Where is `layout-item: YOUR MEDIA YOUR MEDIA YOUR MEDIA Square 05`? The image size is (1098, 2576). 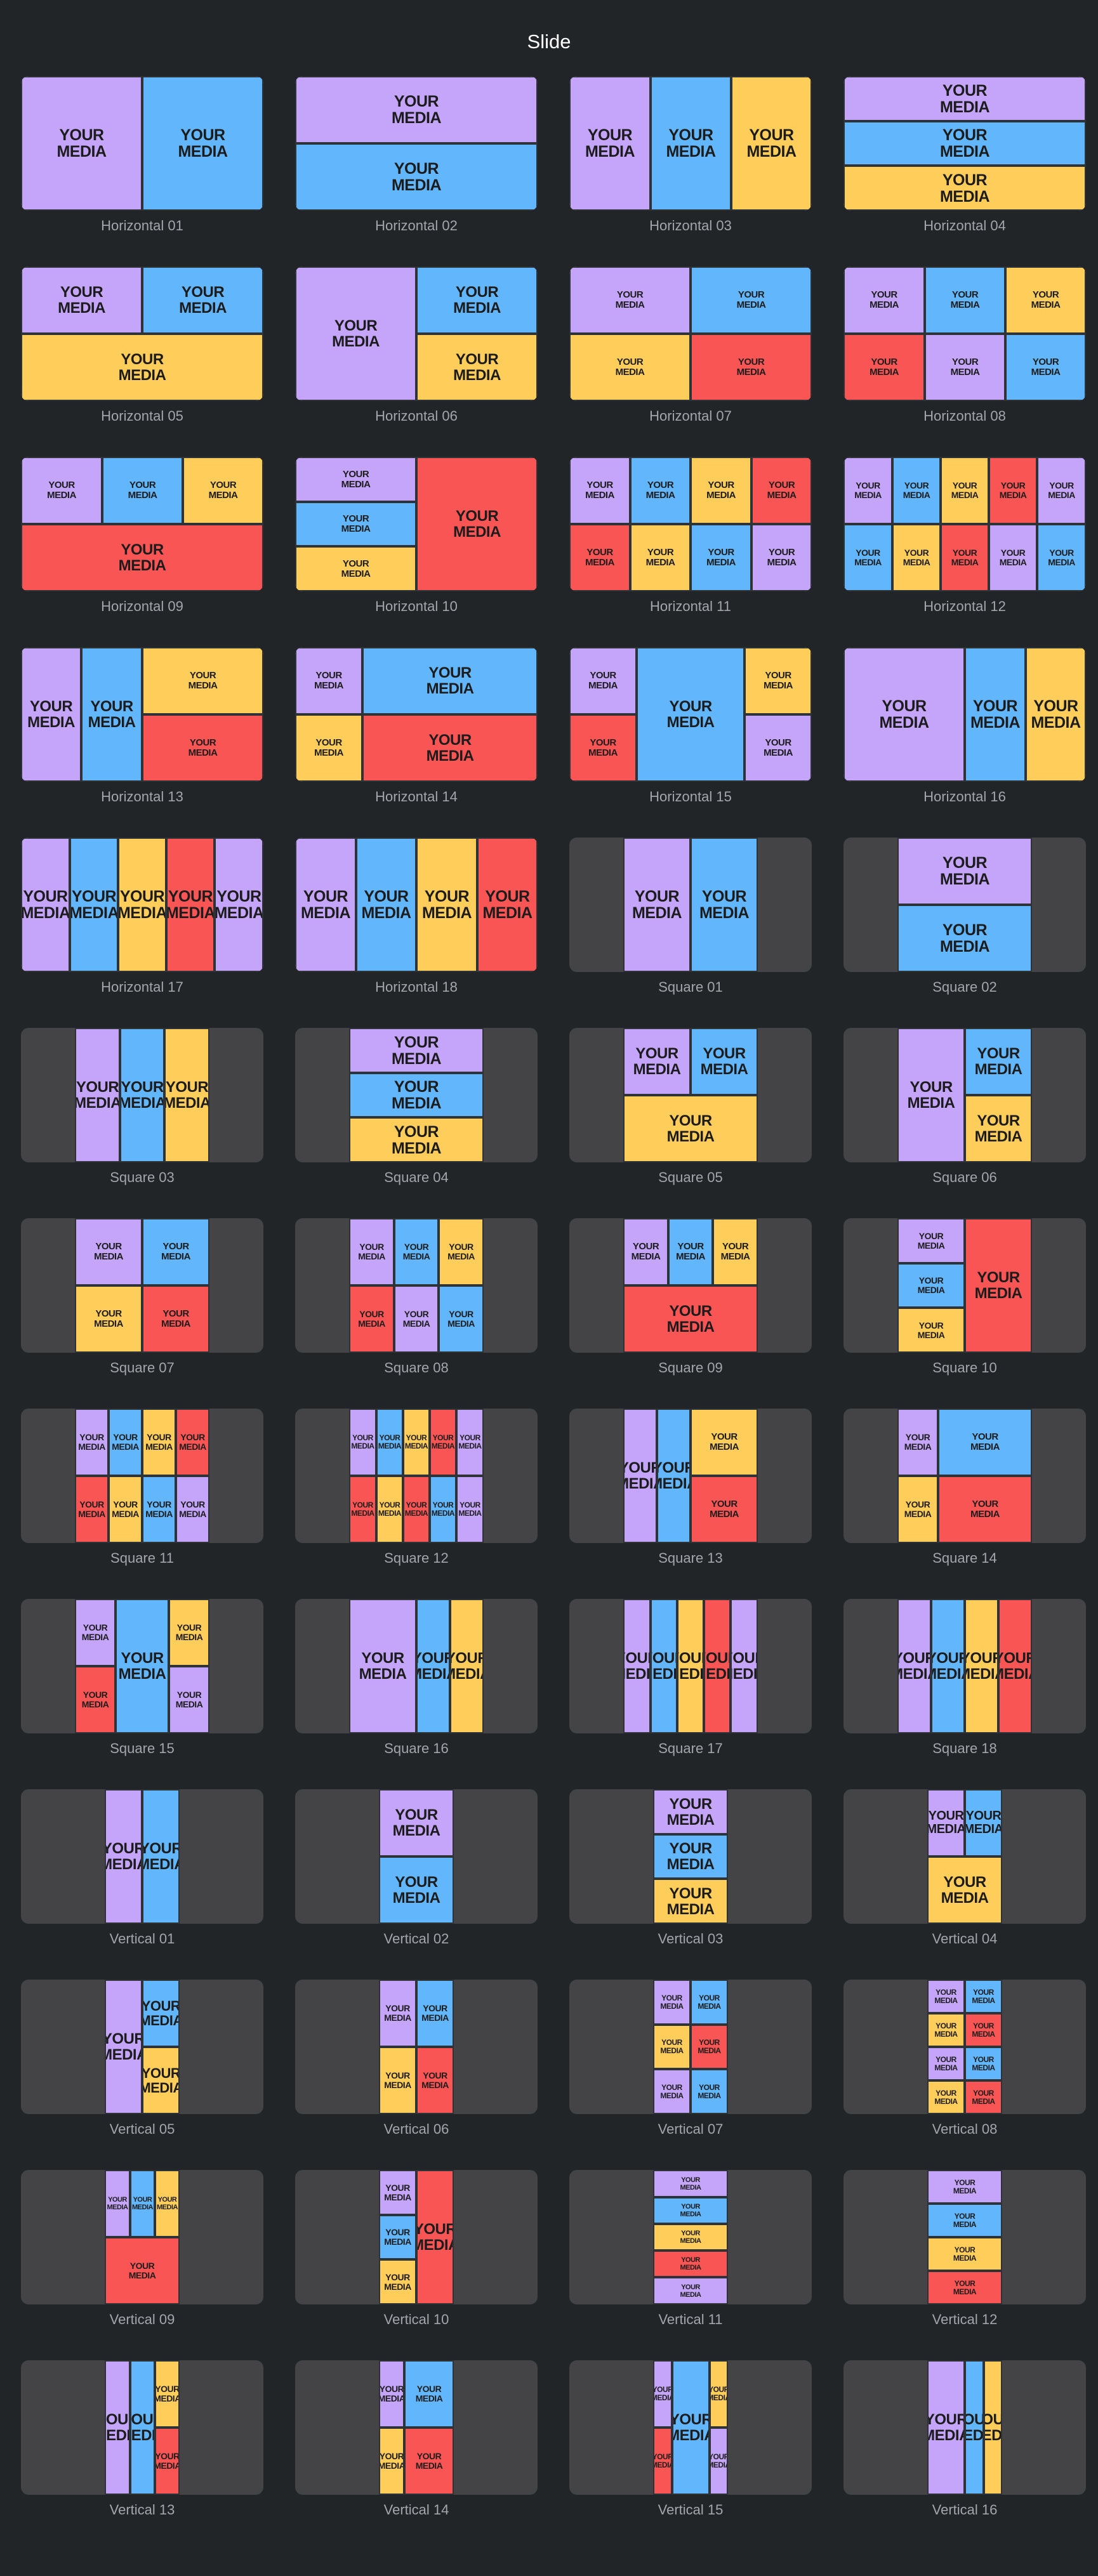 layout-item: YOUR MEDIA YOUR MEDIA YOUR MEDIA Square 05 is located at coordinates (690, 1109).